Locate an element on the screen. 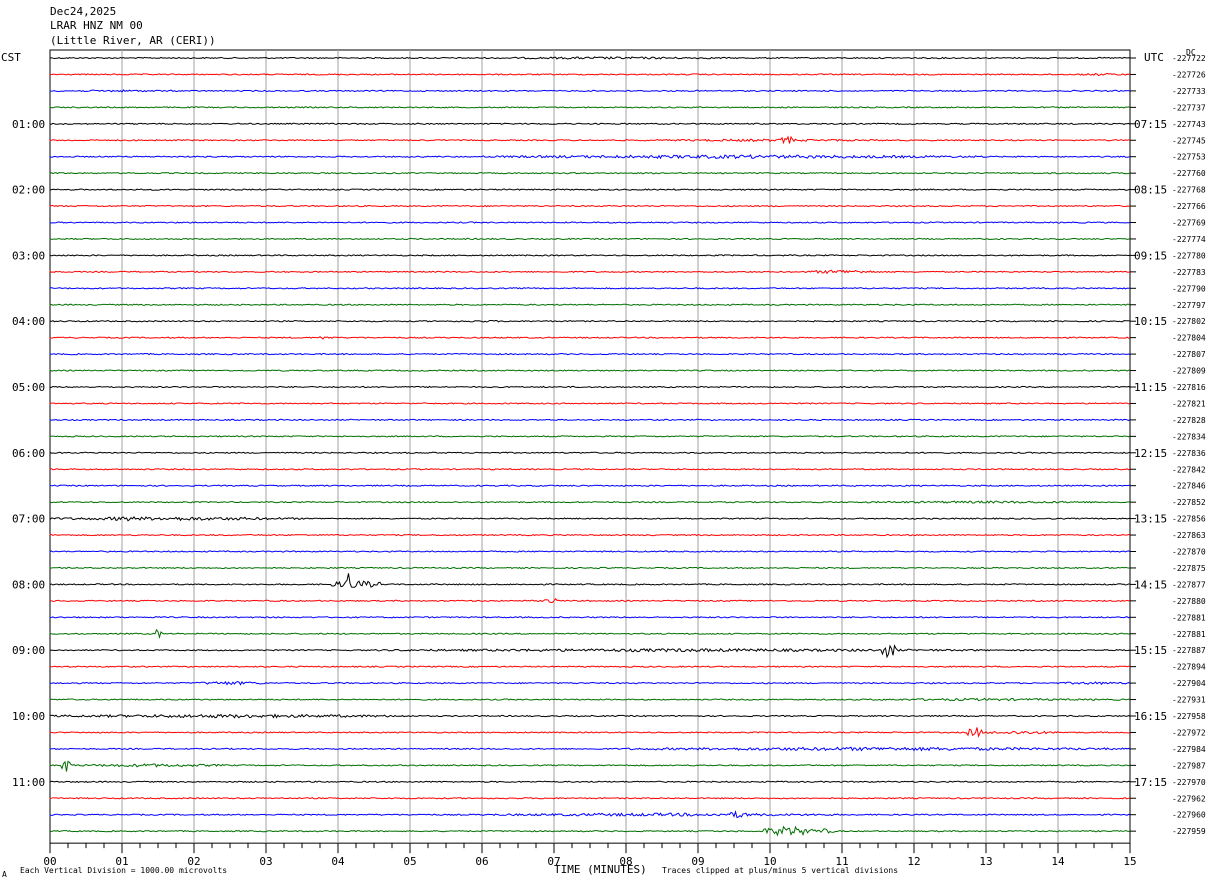 The height and width of the screenshot is (886, 1210). x-tick-label: 13 is located at coordinates (985, 861).